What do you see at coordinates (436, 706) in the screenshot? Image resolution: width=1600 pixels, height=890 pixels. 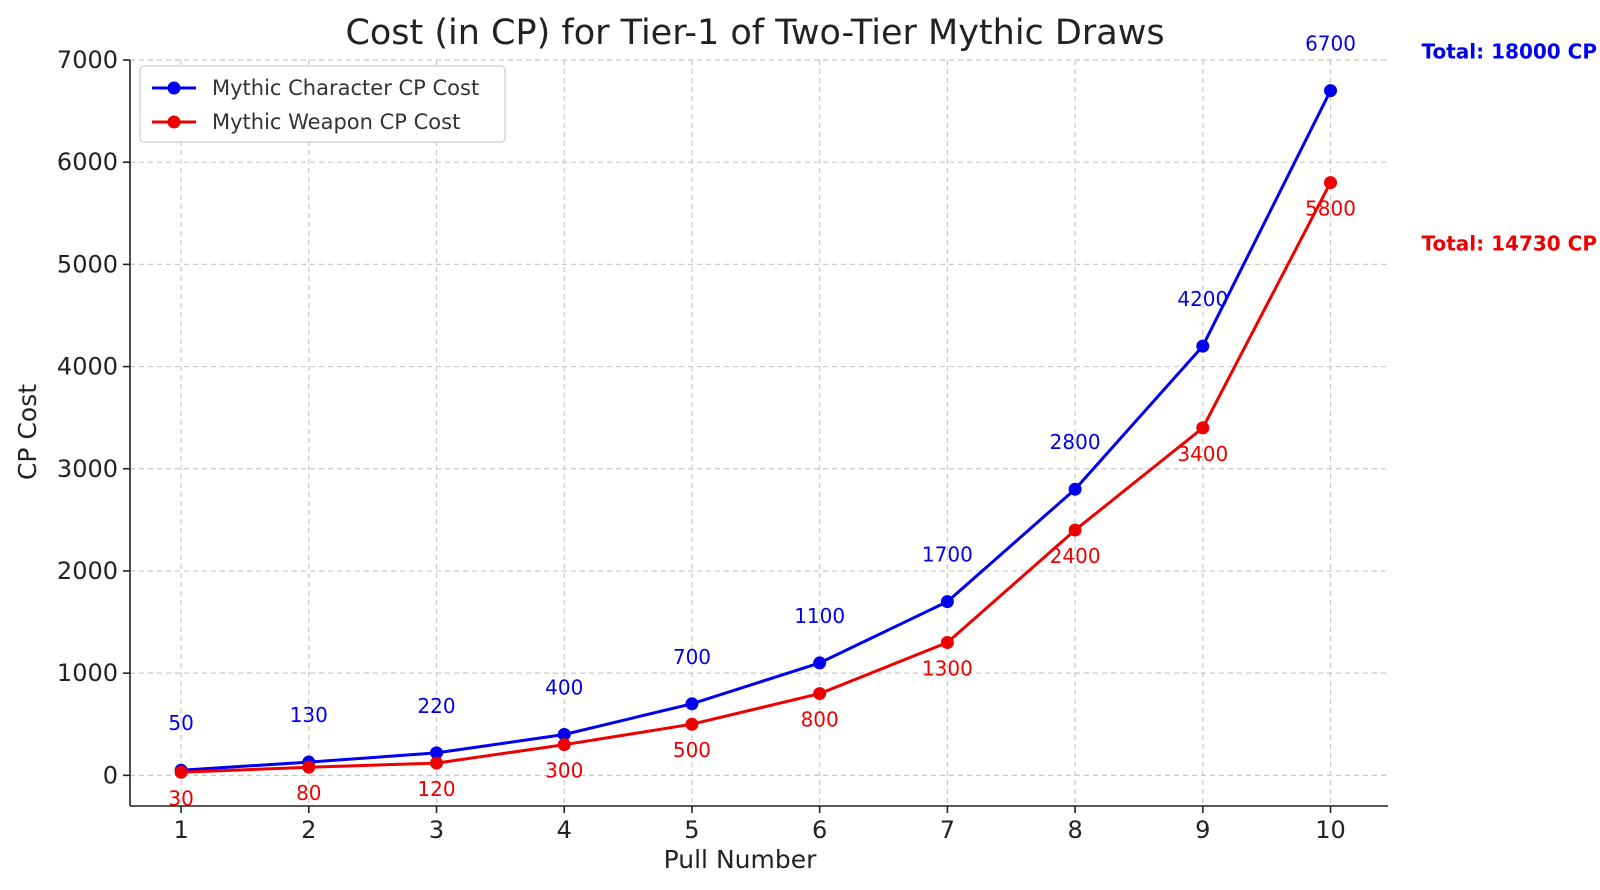 I see `data-label: 220` at bounding box center [436, 706].